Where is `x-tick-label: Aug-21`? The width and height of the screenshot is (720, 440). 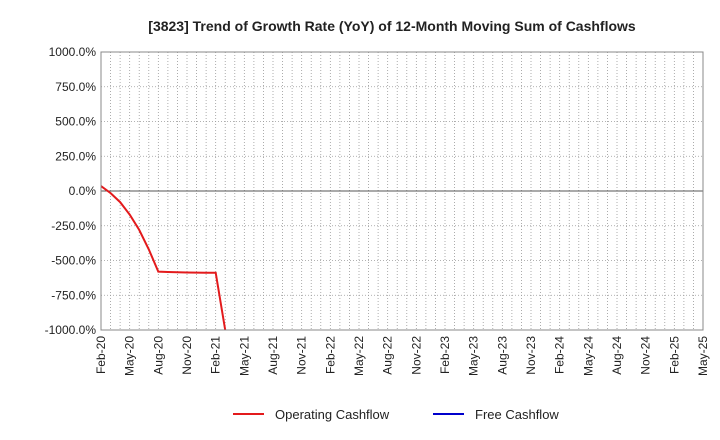 x-tick-label: Aug-21 is located at coordinates (273, 355).